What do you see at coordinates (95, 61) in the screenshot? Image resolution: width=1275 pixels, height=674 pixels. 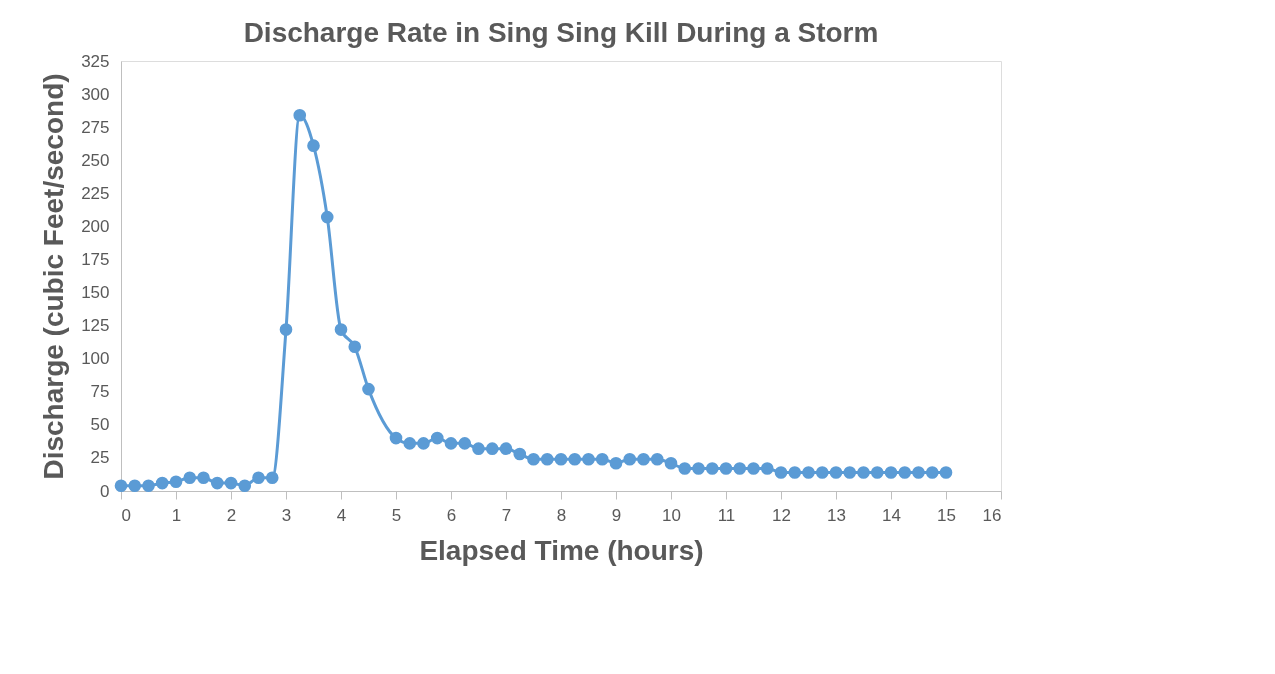 I see `y-tick-label: 325` at bounding box center [95, 61].